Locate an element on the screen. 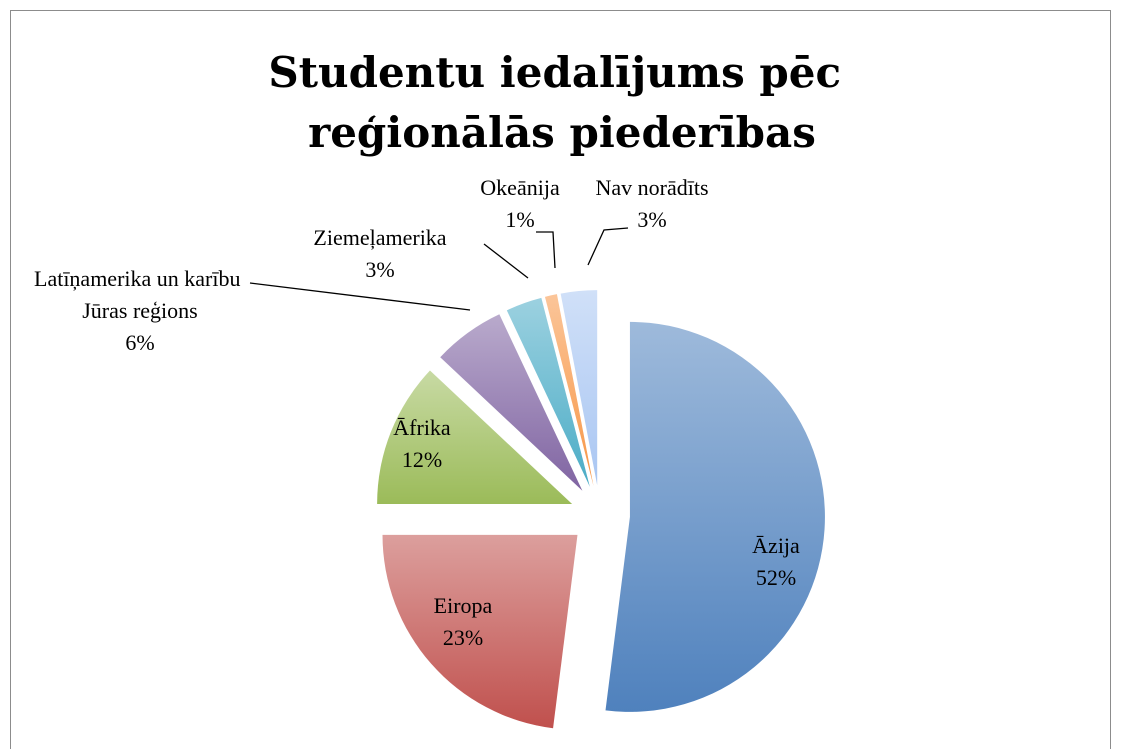 This screenshot has width=1121, height=749. slice-value-label: 23% is located at coordinates (463, 637).